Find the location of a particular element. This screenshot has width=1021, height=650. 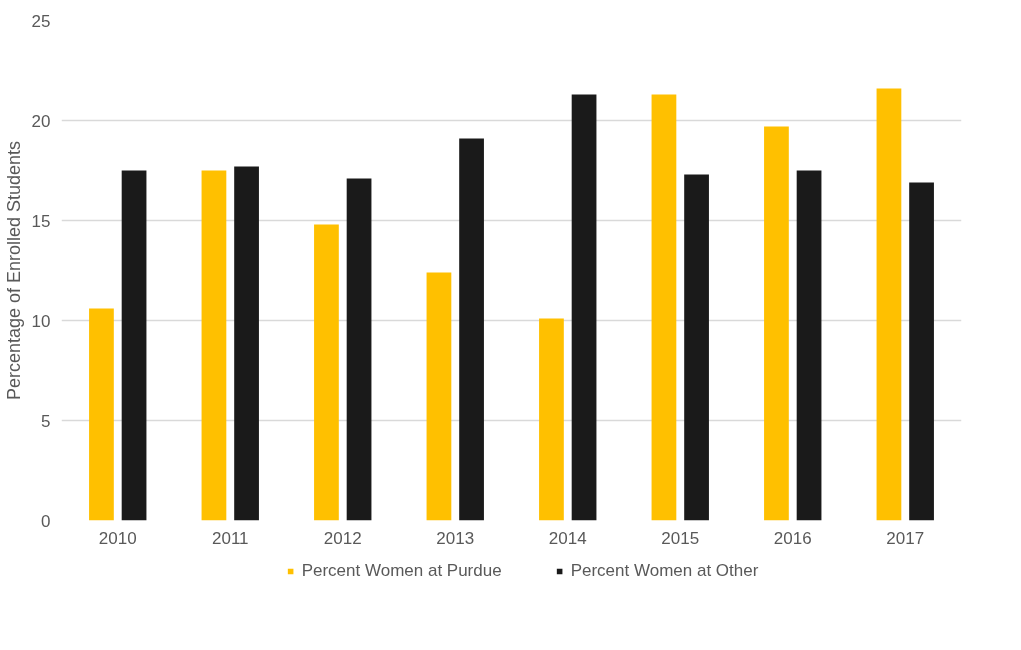

x-tick-label: 2015 is located at coordinates (680, 538).